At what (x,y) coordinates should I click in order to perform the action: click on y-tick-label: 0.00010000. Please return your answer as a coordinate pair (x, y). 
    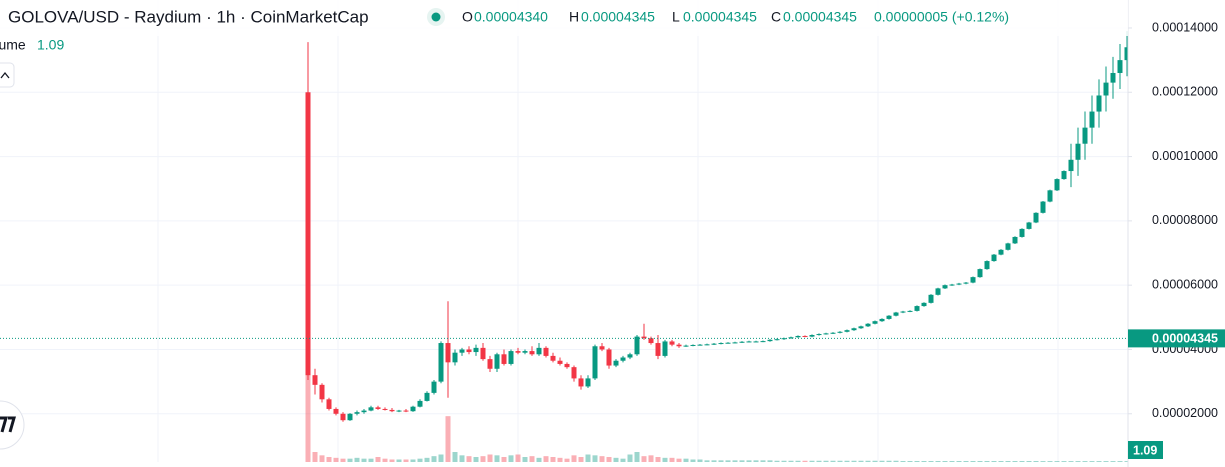
    Looking at the image, I should click on (1185, 156).